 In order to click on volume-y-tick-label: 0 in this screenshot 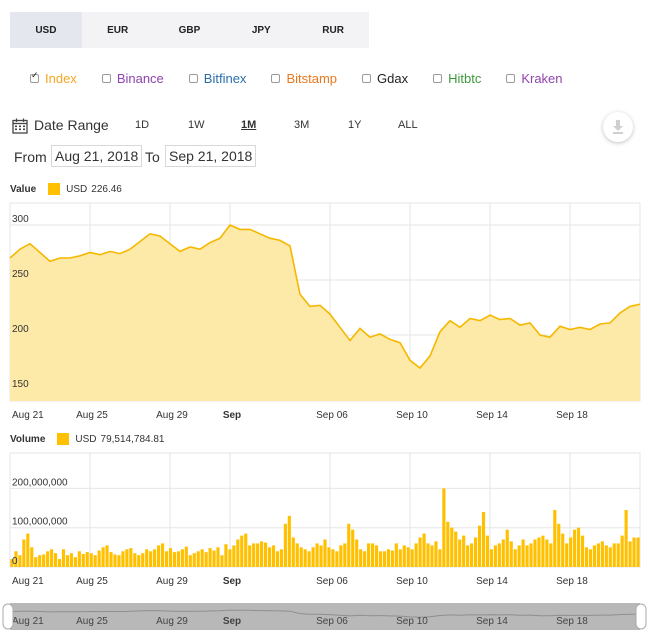, I will do `click(15, 561)`.